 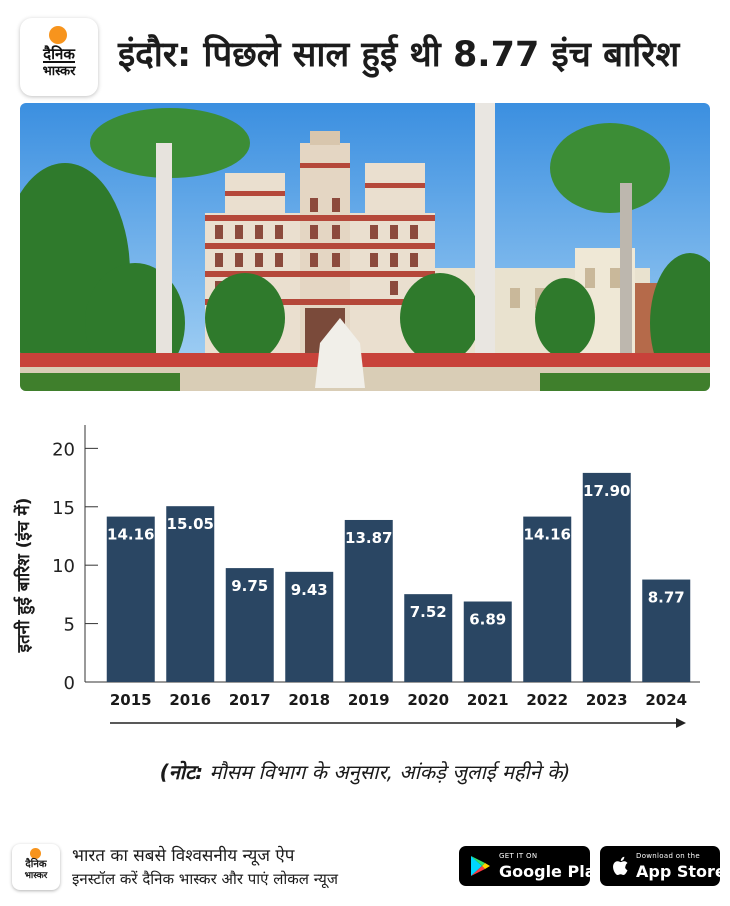 What do you see at coordinates (131, 700) in the screenshot?
I see `x-tick-label: 2015` at bounding box center [131, 700].